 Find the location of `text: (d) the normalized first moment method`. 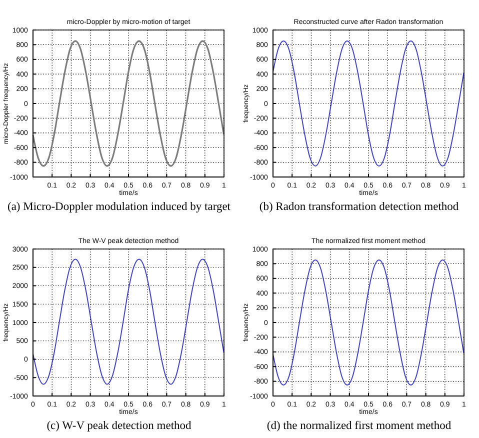

text: (d) the normalized first moment method is located at coordinates (359, 426).